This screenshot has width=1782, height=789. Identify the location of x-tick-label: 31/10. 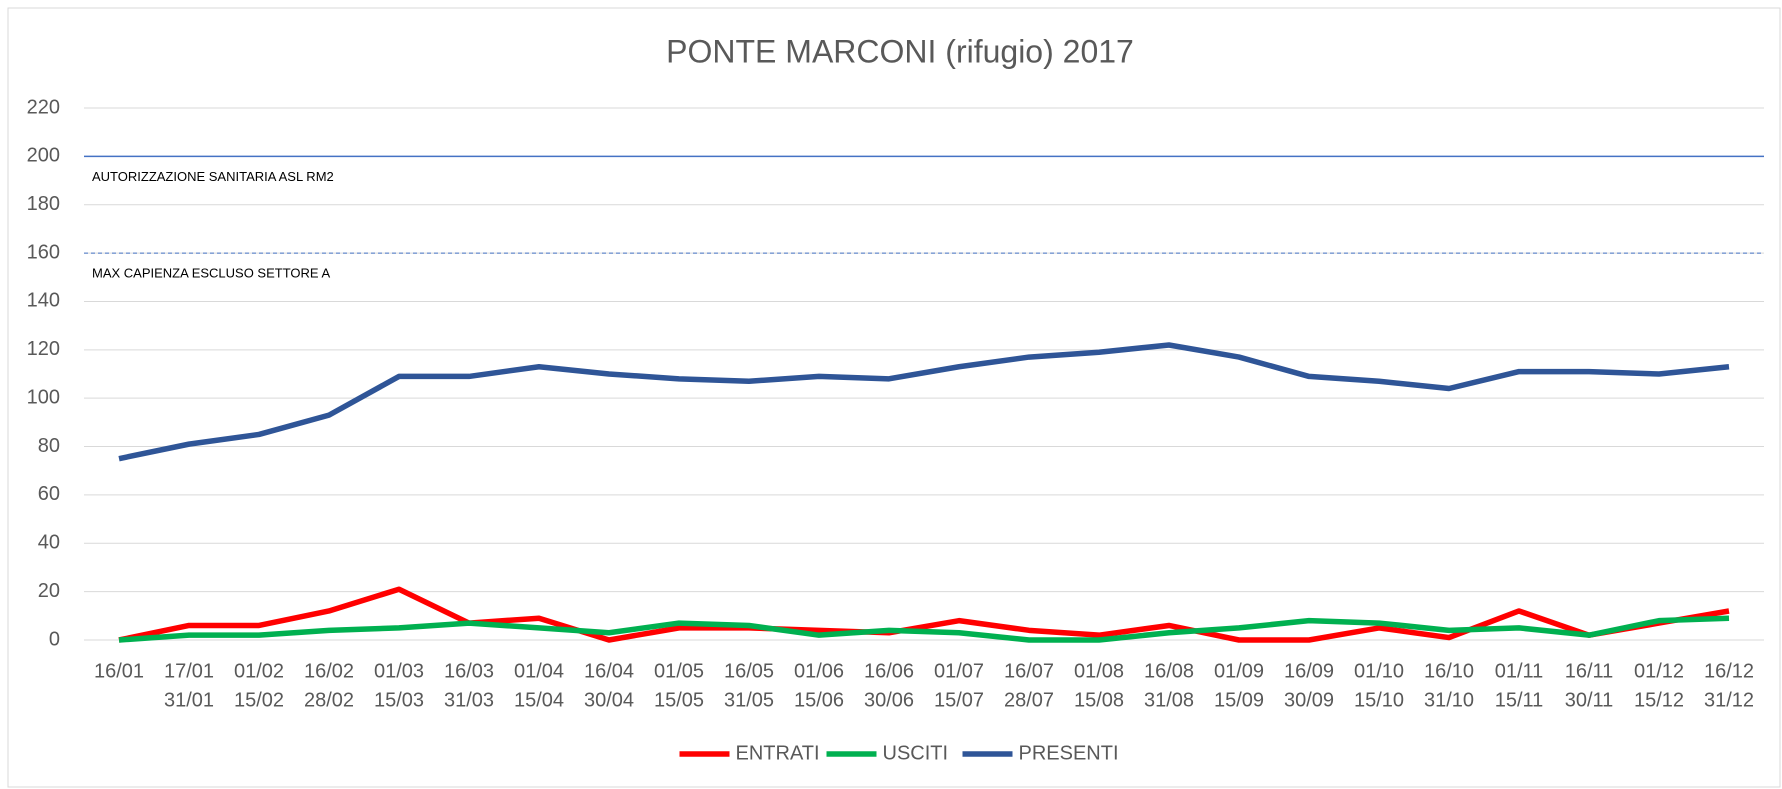
(1449, 700).